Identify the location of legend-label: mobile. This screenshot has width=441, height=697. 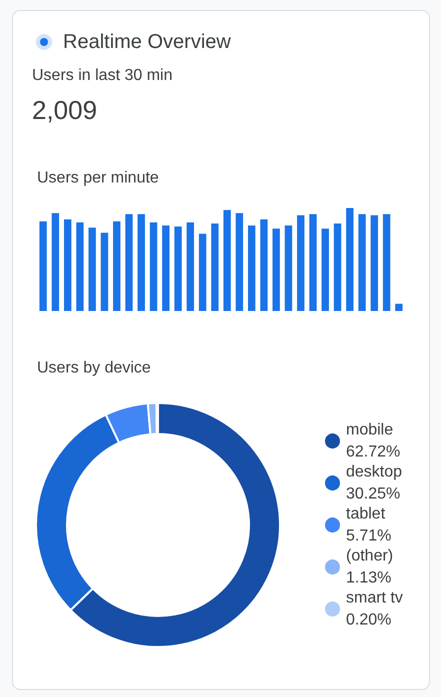
(370, 430).